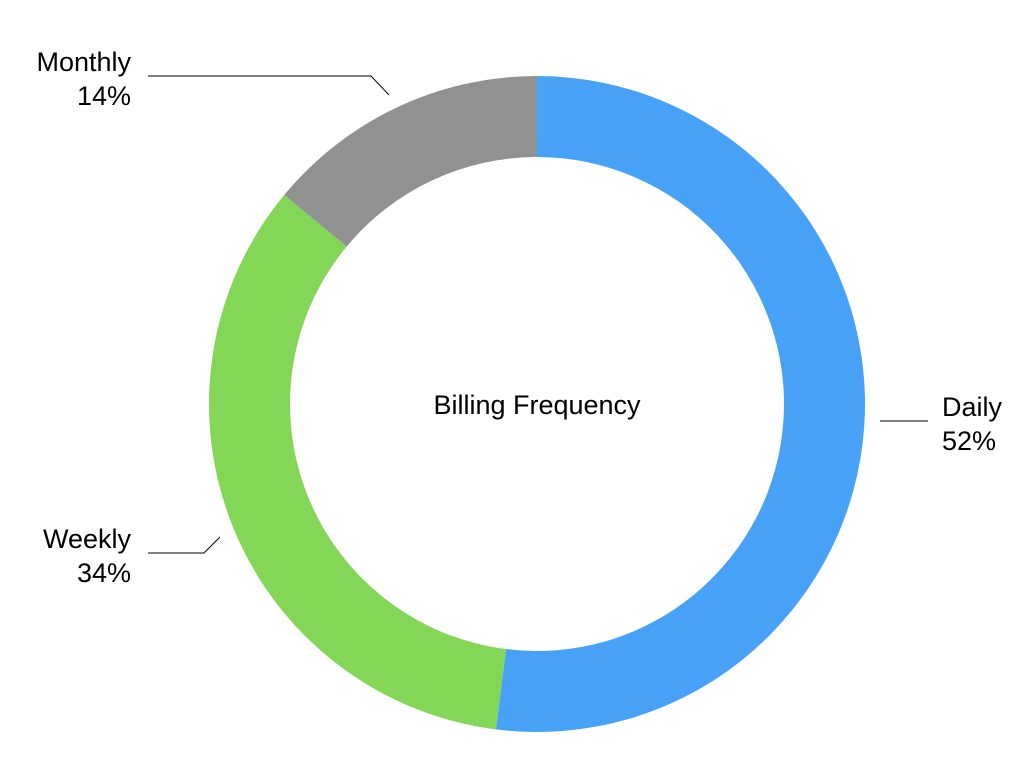 The image size is (1028, 770). What do you see at coordinates (410, 161) in the screenshot?
I see `slice-monthly` at bounding box center [410, 161].